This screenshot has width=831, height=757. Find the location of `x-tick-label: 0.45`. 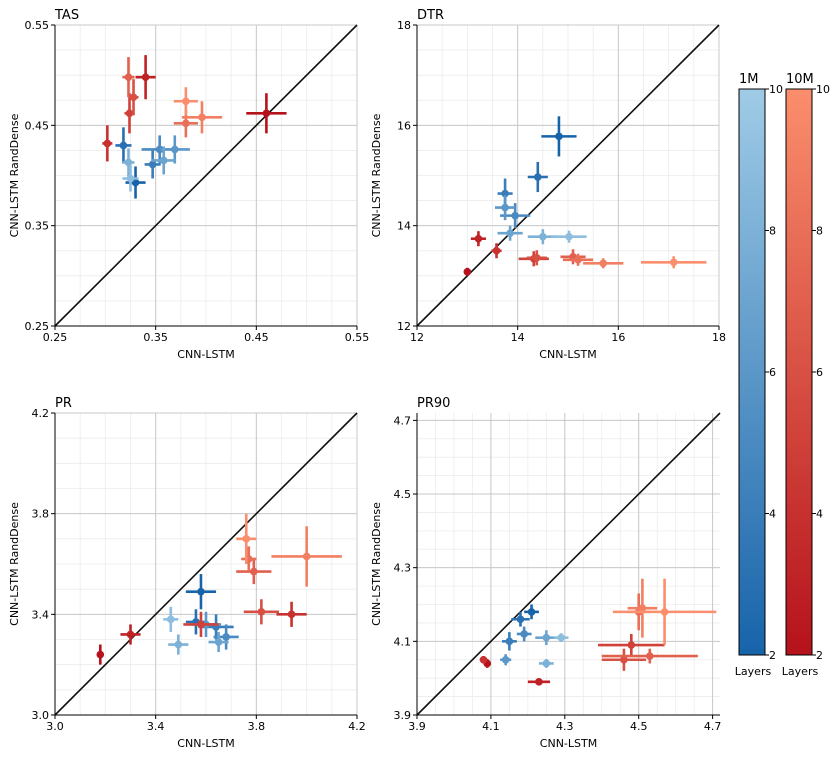

x-tick-label: 0.45 is located at coordinates (256, 337).